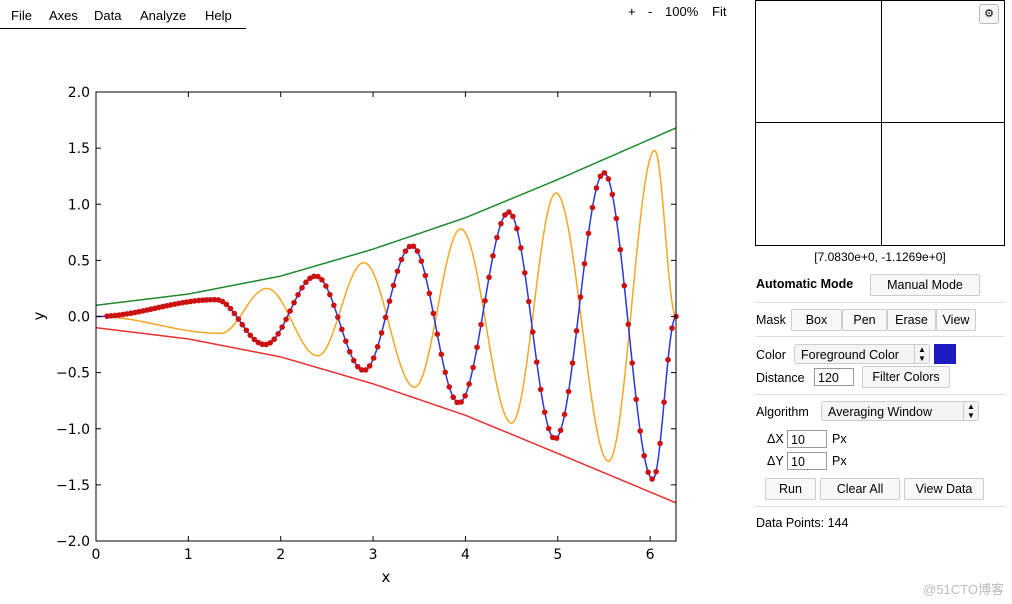  I want to click on menu-help: Help, so click(218, 15).